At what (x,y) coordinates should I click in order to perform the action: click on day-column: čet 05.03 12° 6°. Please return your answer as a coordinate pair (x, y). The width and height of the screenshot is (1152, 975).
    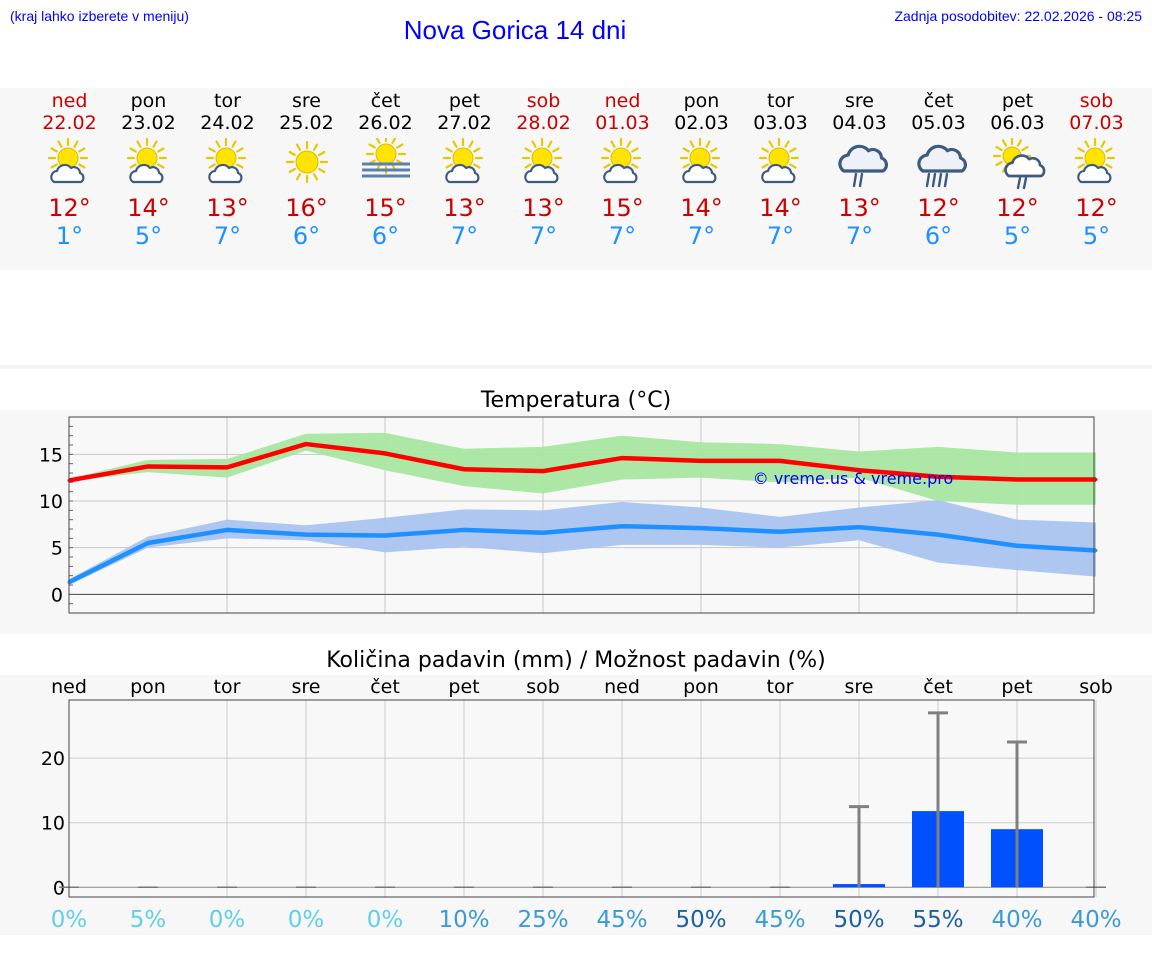
    Looking at the image, I should click on (938, 179).